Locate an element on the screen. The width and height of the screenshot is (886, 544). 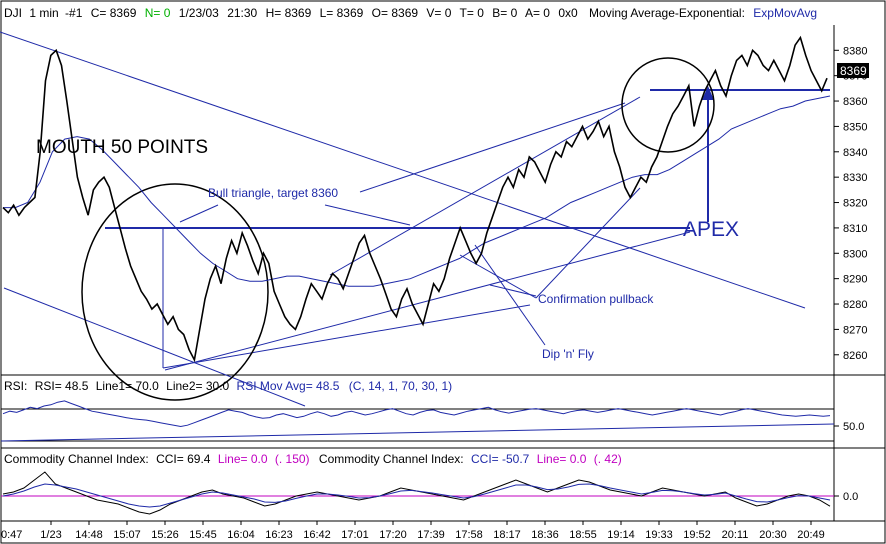
upper-parallel-line is located at coordinates (485, 186).